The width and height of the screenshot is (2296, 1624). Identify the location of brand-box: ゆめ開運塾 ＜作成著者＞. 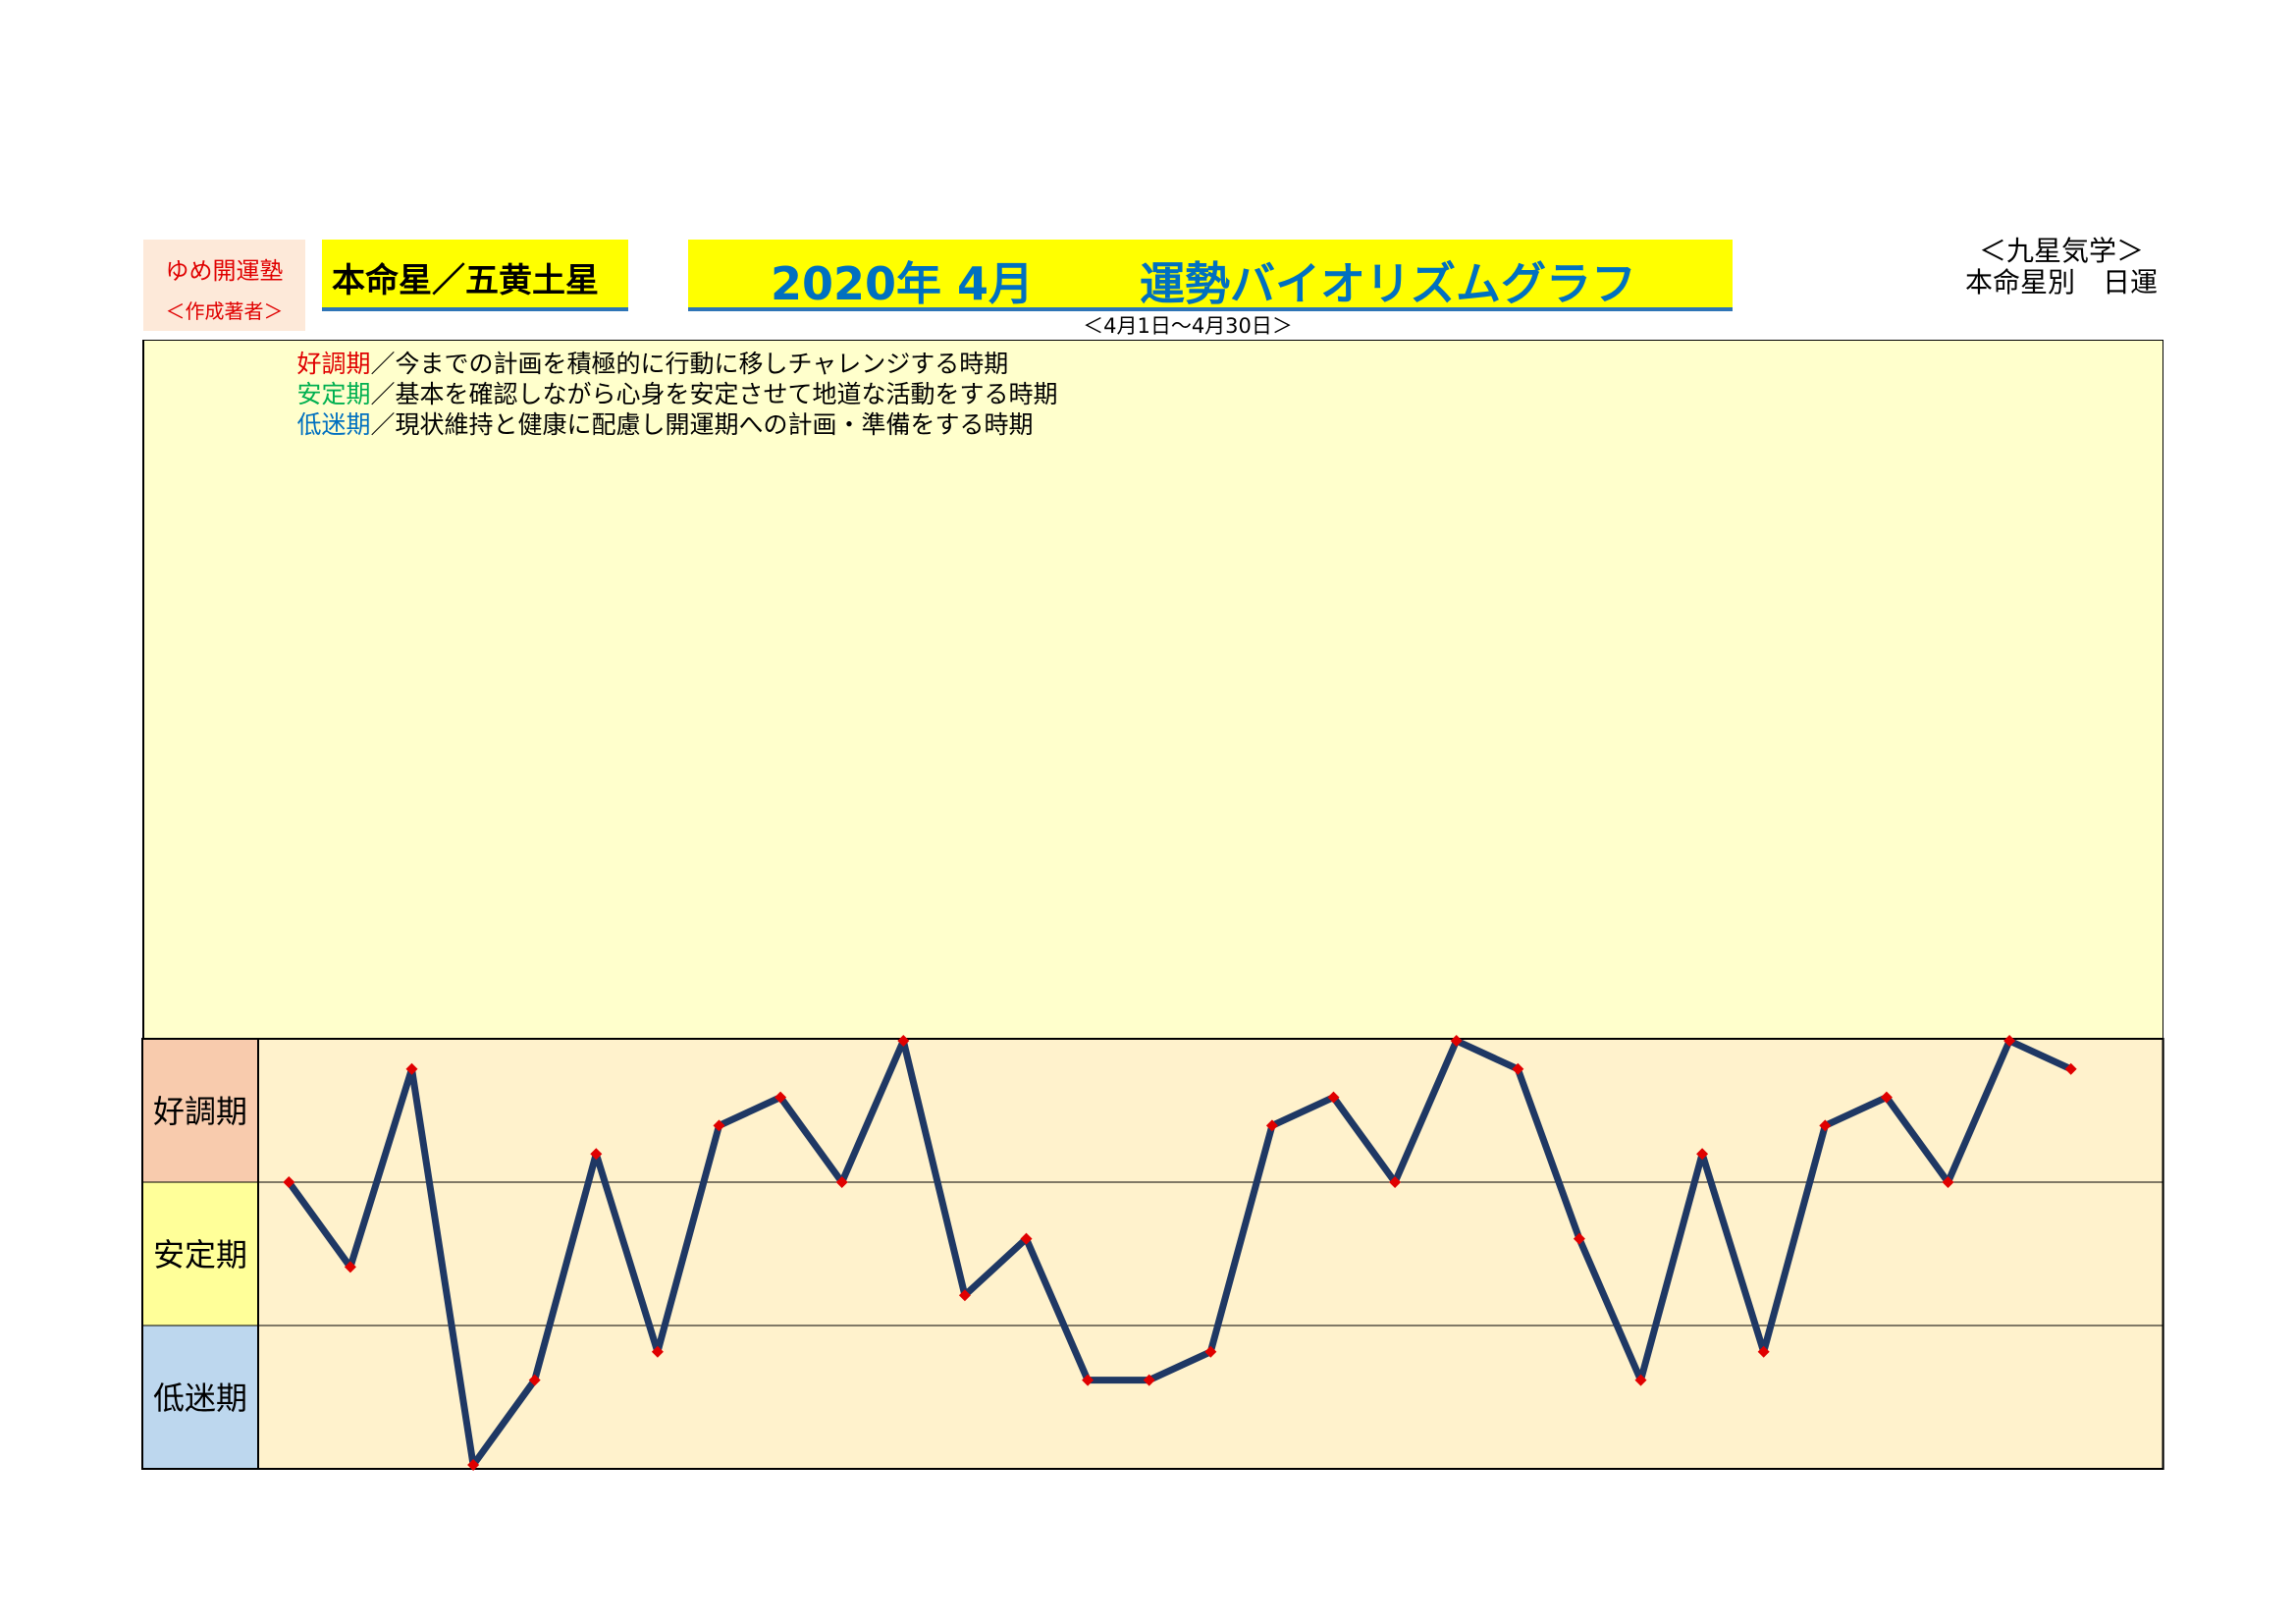
(224, 285).